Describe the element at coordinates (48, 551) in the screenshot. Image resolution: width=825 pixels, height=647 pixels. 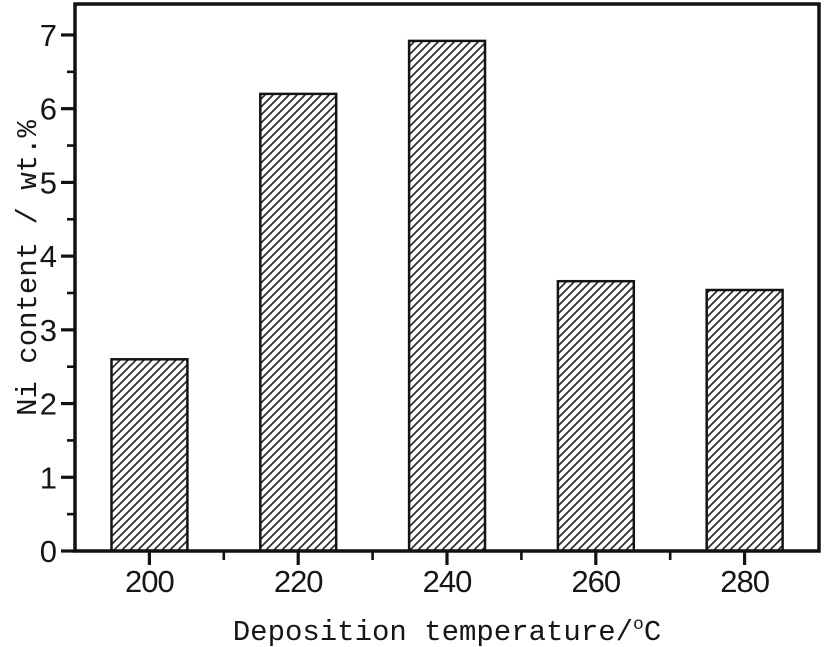
I see `y-tick-label: 0` at that location.